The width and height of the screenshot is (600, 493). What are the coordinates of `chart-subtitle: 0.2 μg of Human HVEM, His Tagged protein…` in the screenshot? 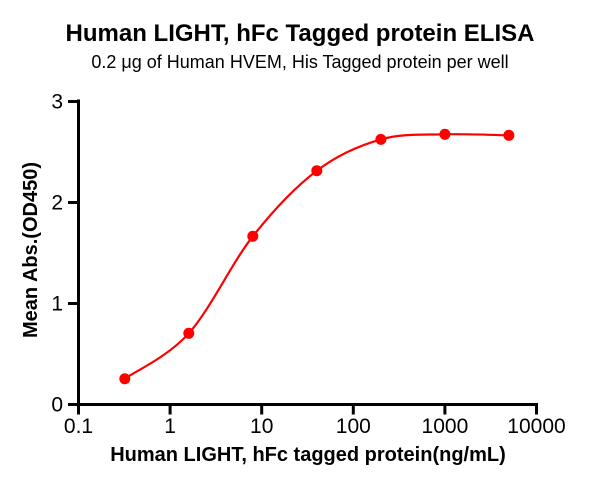 It's located at (300, 62).